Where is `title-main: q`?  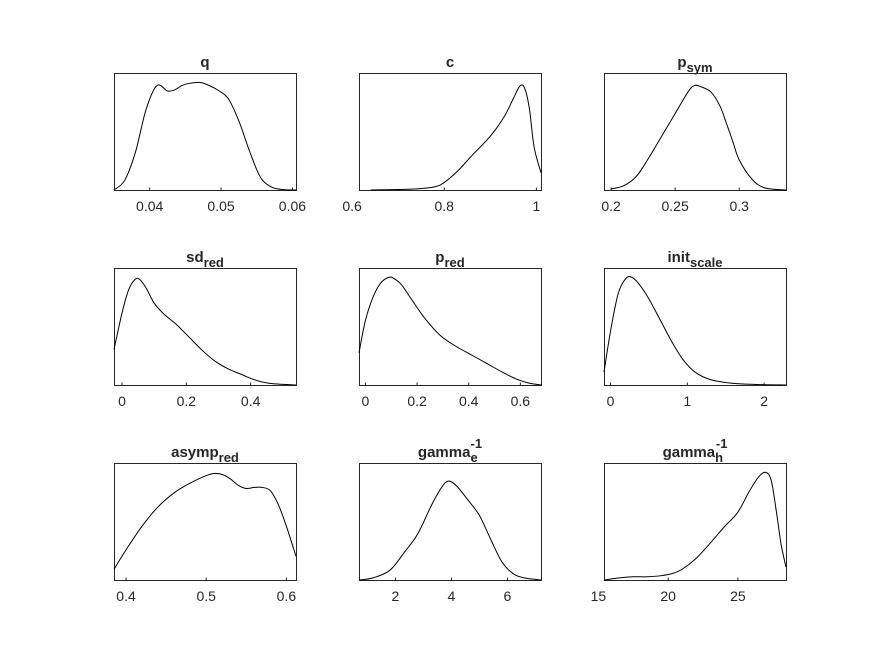
title-main: q is located at coordinates (204, 62).